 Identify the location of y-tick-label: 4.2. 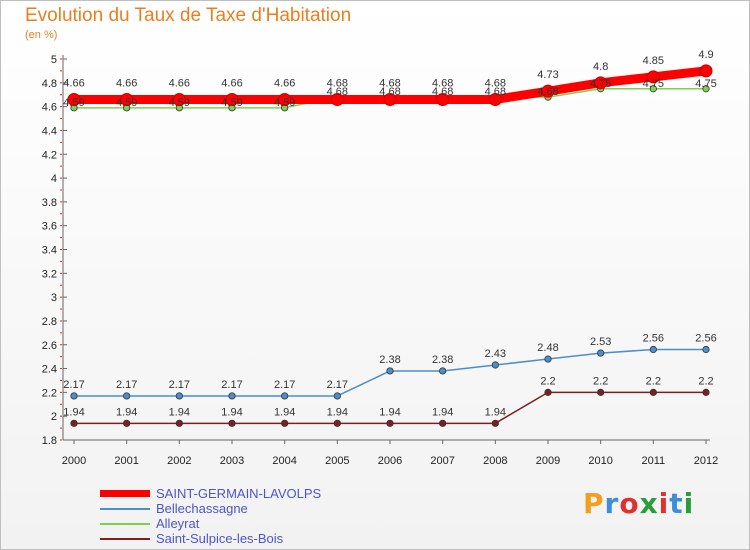
(49, 155).